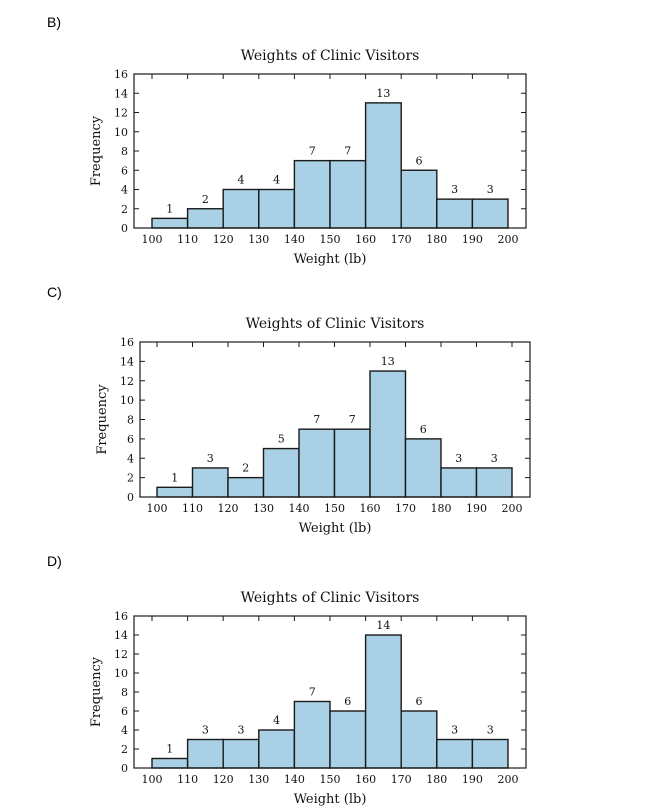 This screenshot has height=811, width=650. What do you see at coordinates (54, 22) in the screenshot?
I see `option-b-label: B)` at bounding box center [54, 22].